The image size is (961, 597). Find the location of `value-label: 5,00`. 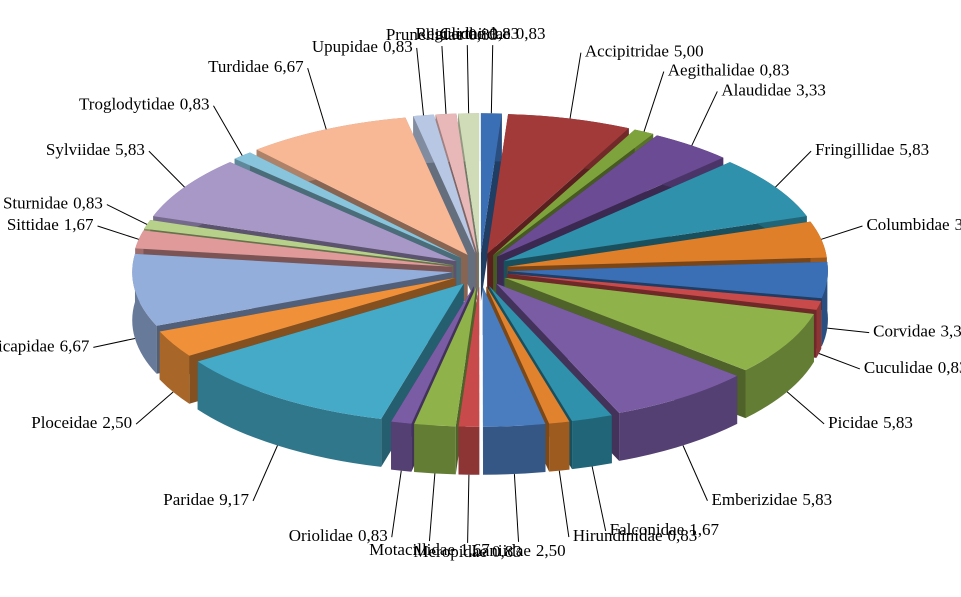

value-label: 5,00 is located at coordinates (689, 51).